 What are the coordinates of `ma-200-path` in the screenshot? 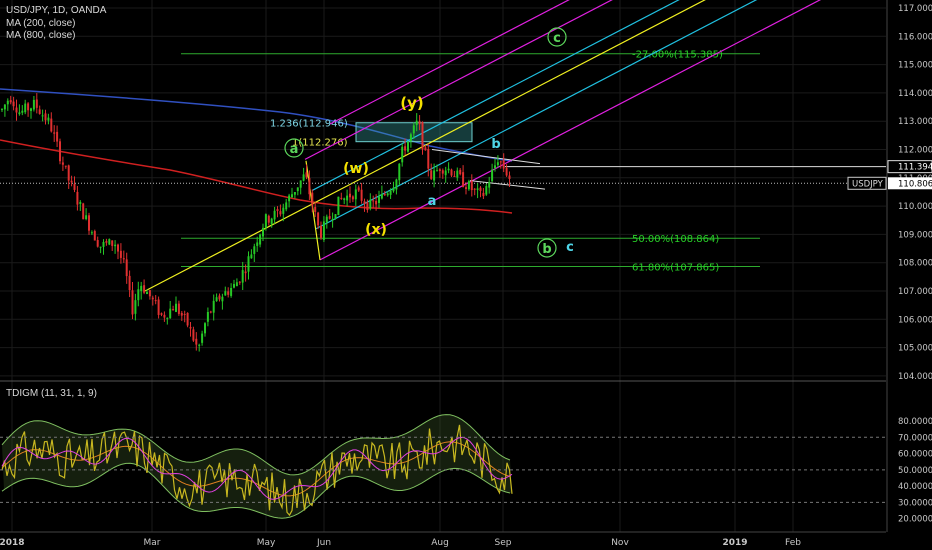 It's located at (256, 176).